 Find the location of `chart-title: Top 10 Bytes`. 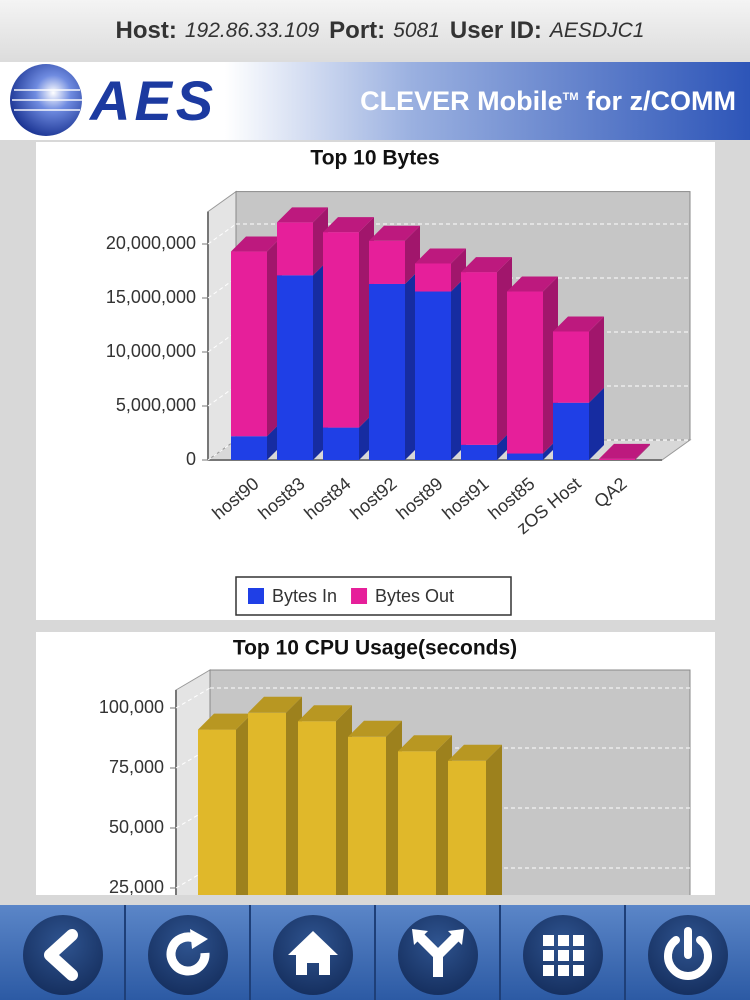

chart-title: Top 10 Bytes is located at coordinates (374, 158).